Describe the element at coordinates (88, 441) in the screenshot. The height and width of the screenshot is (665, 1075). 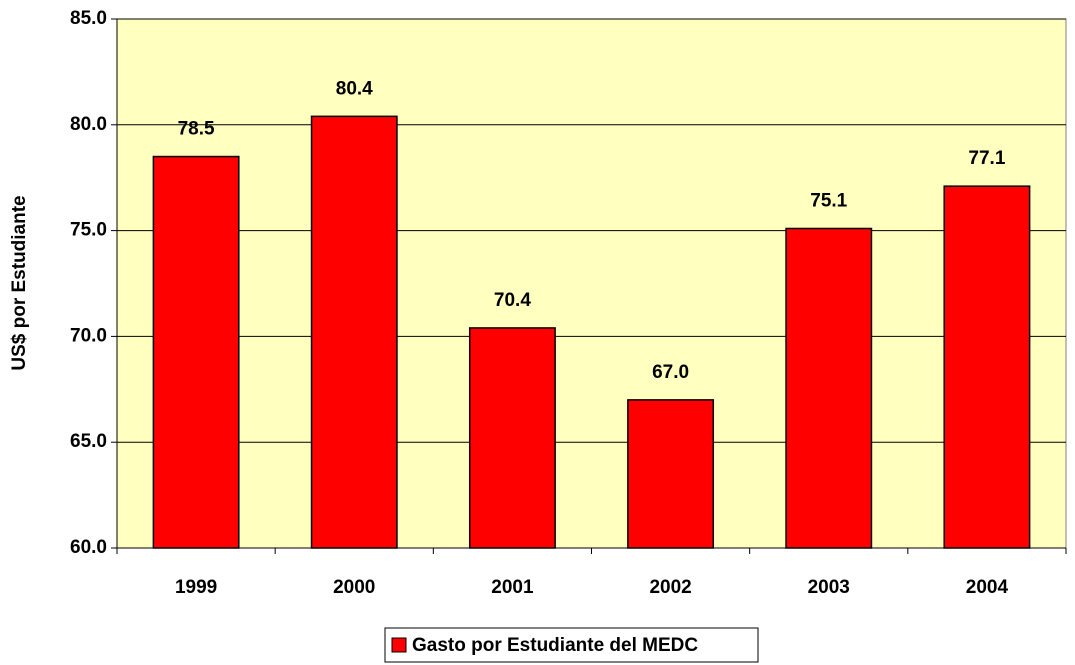
I see `y-tick-label: 65.0` at that location.